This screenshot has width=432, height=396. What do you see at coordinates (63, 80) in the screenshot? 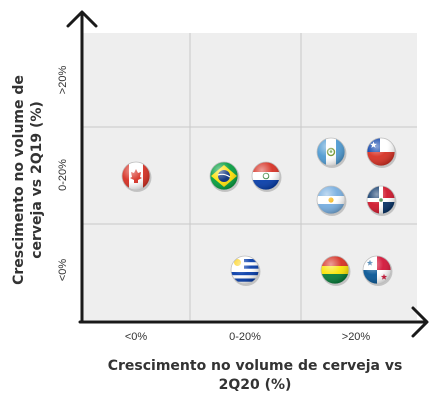
I see `y-tick-label: >20%` at bounding box center [63, 80].